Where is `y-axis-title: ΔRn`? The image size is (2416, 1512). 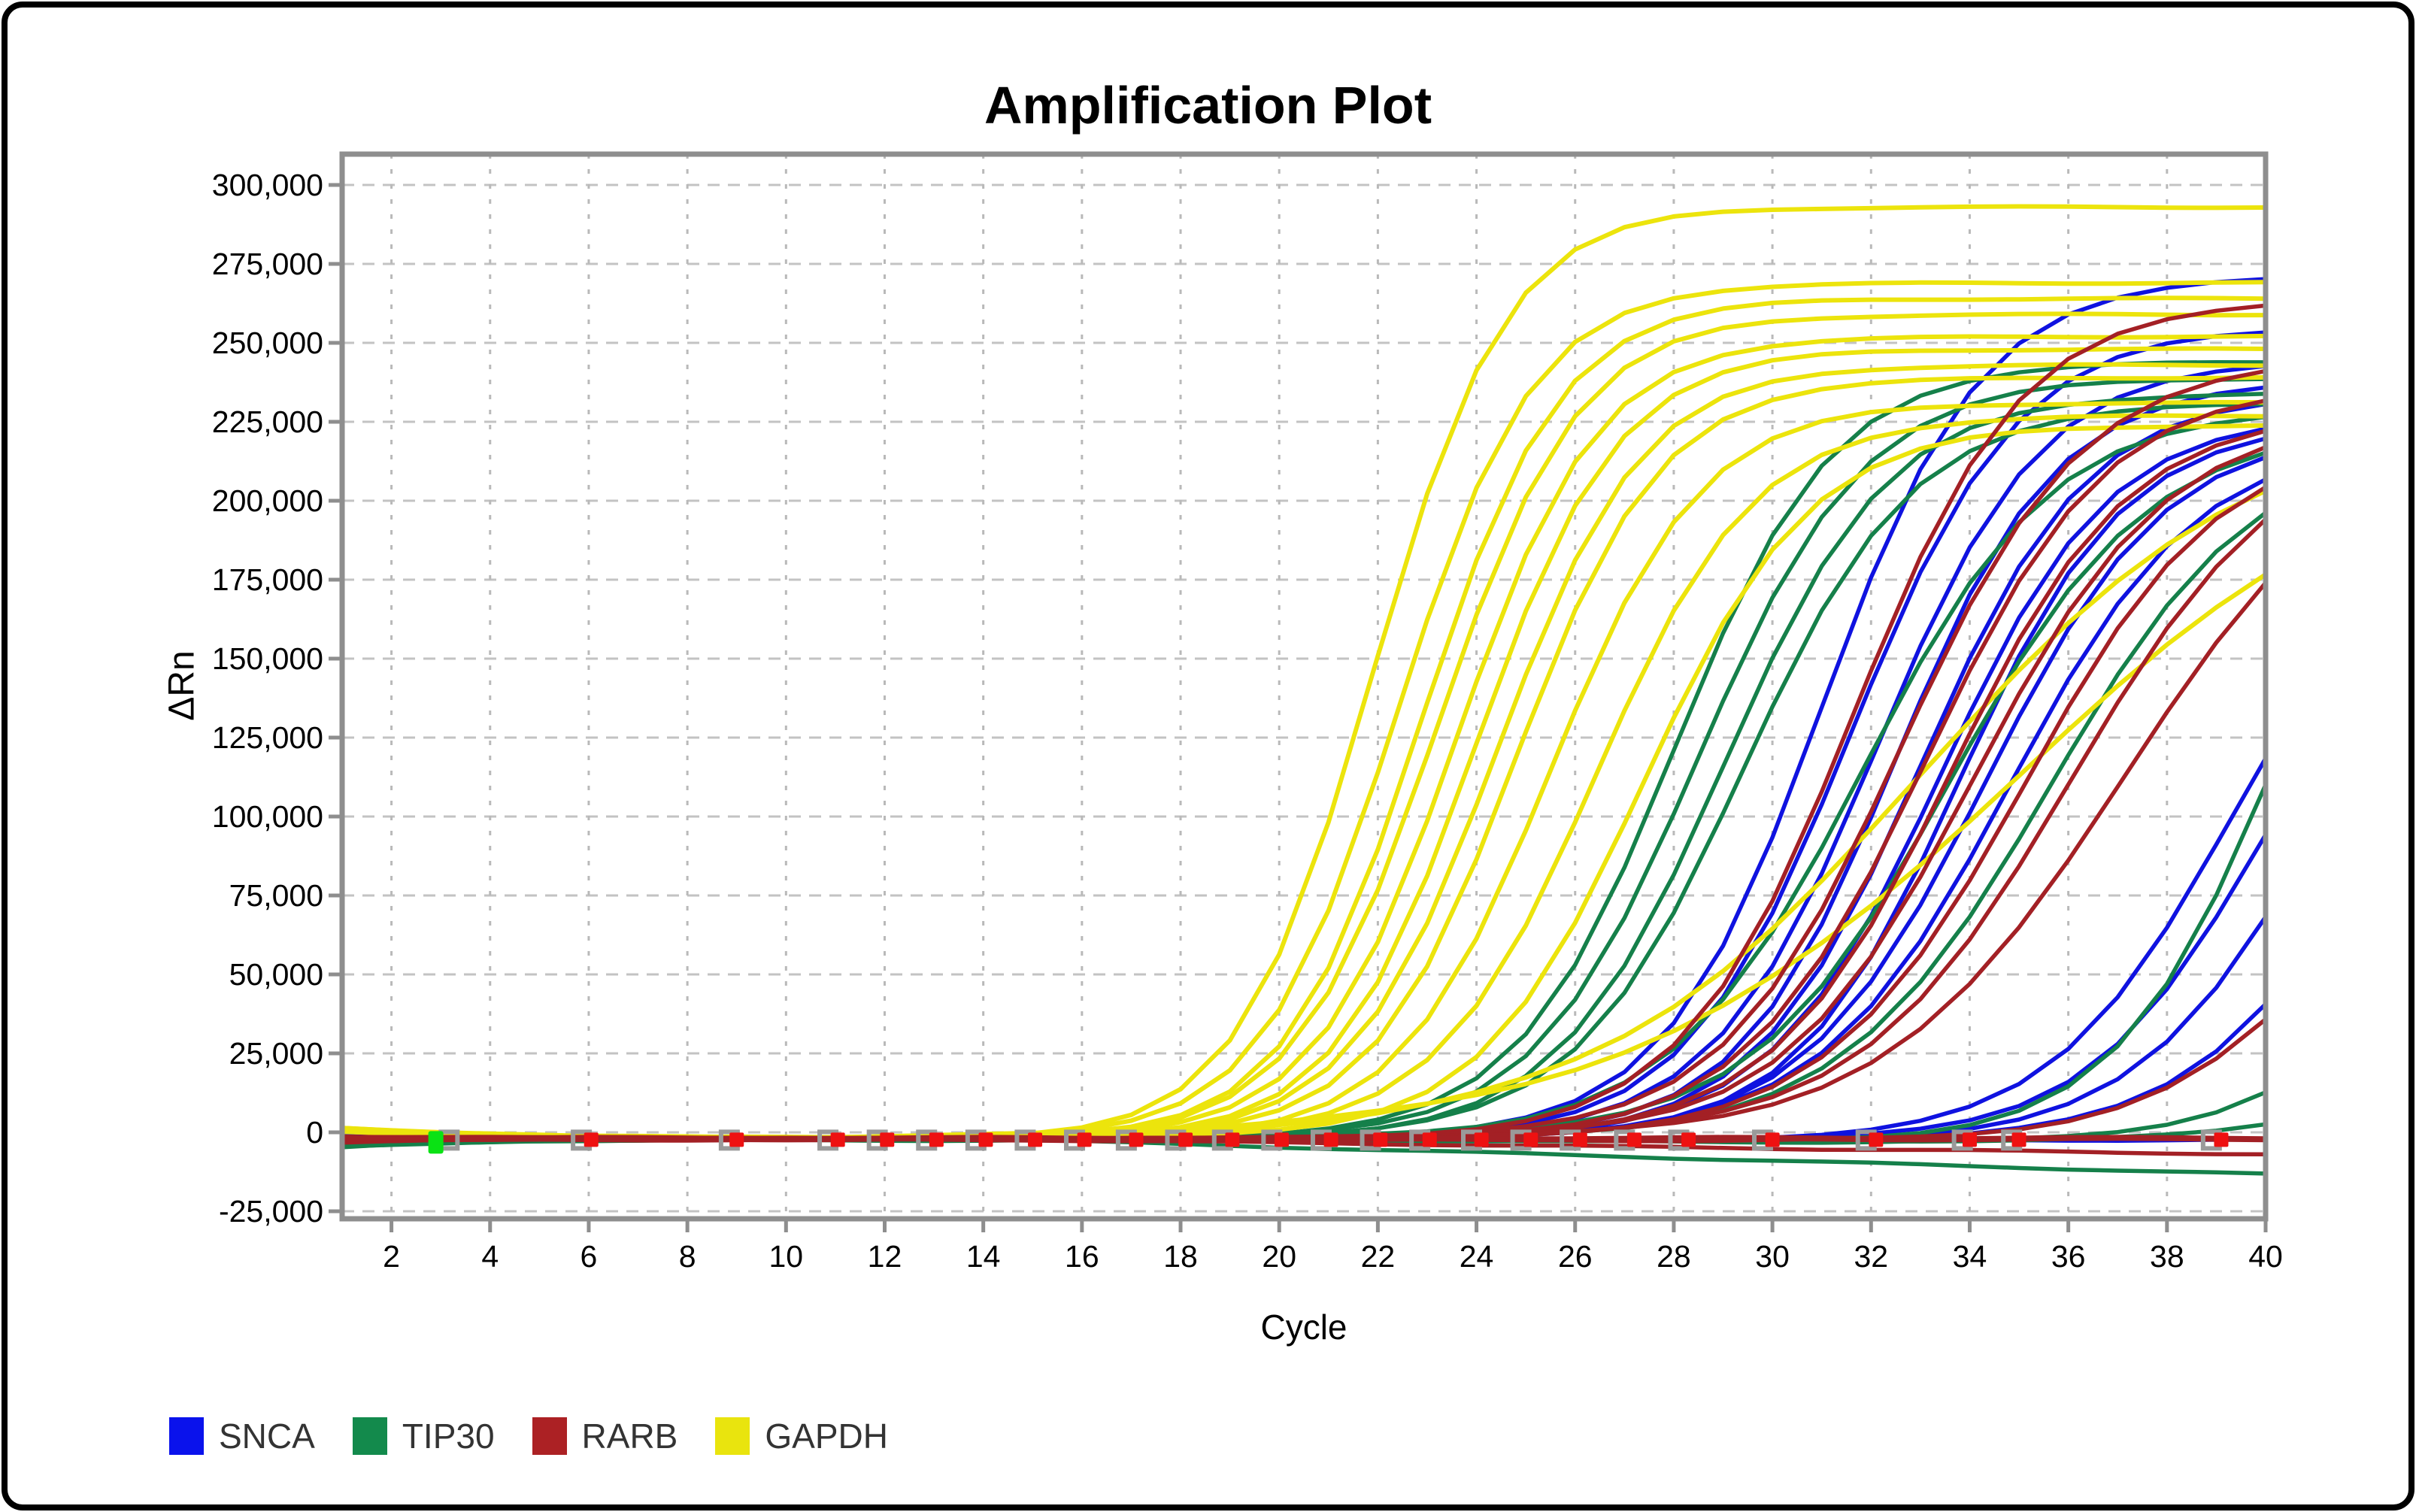
y-axis-title: ΔRn is located at coordinates (182, 685).